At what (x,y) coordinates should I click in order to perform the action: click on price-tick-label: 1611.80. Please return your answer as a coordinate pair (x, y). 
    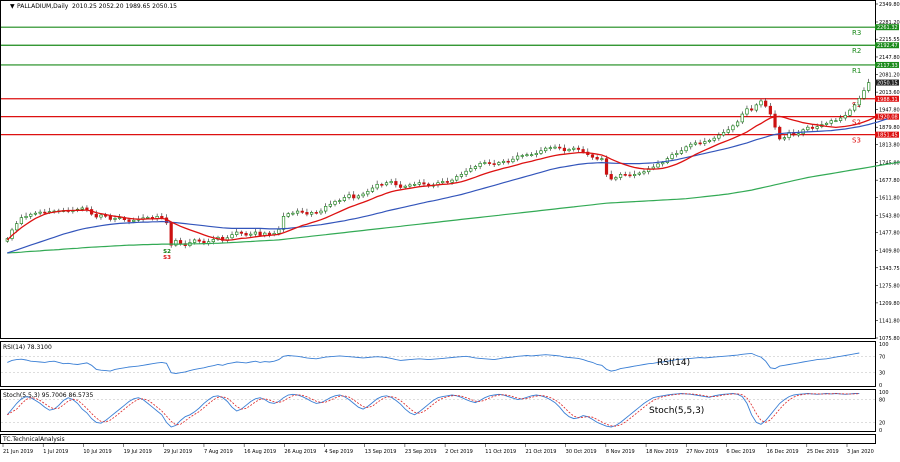
    Looking at the image, I should click on (889, 198).